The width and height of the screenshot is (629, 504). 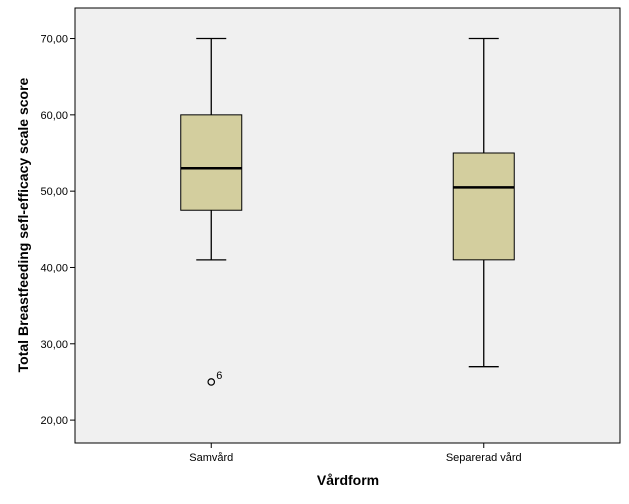 I want to click on x-tick-label: Samvård, so click(x=211, y=458).